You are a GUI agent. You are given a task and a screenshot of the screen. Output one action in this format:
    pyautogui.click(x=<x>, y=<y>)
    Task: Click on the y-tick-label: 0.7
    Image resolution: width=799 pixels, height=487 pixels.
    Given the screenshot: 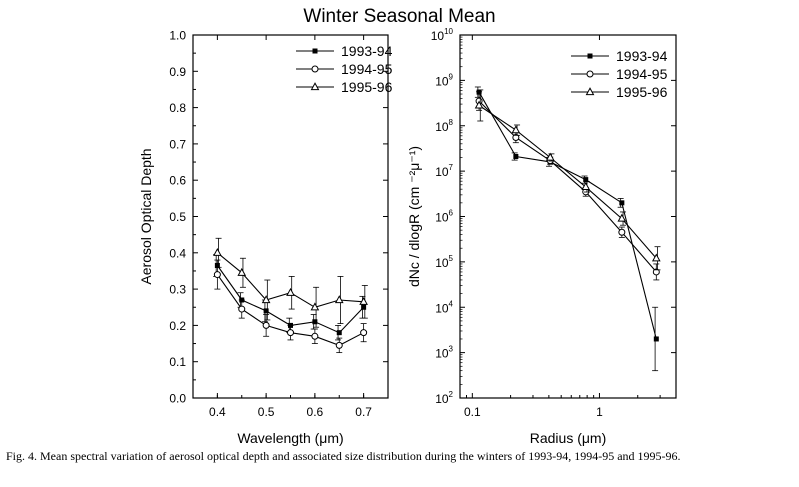 What is the action you would take?
    pyautogui.click(x=177, y=144)
    